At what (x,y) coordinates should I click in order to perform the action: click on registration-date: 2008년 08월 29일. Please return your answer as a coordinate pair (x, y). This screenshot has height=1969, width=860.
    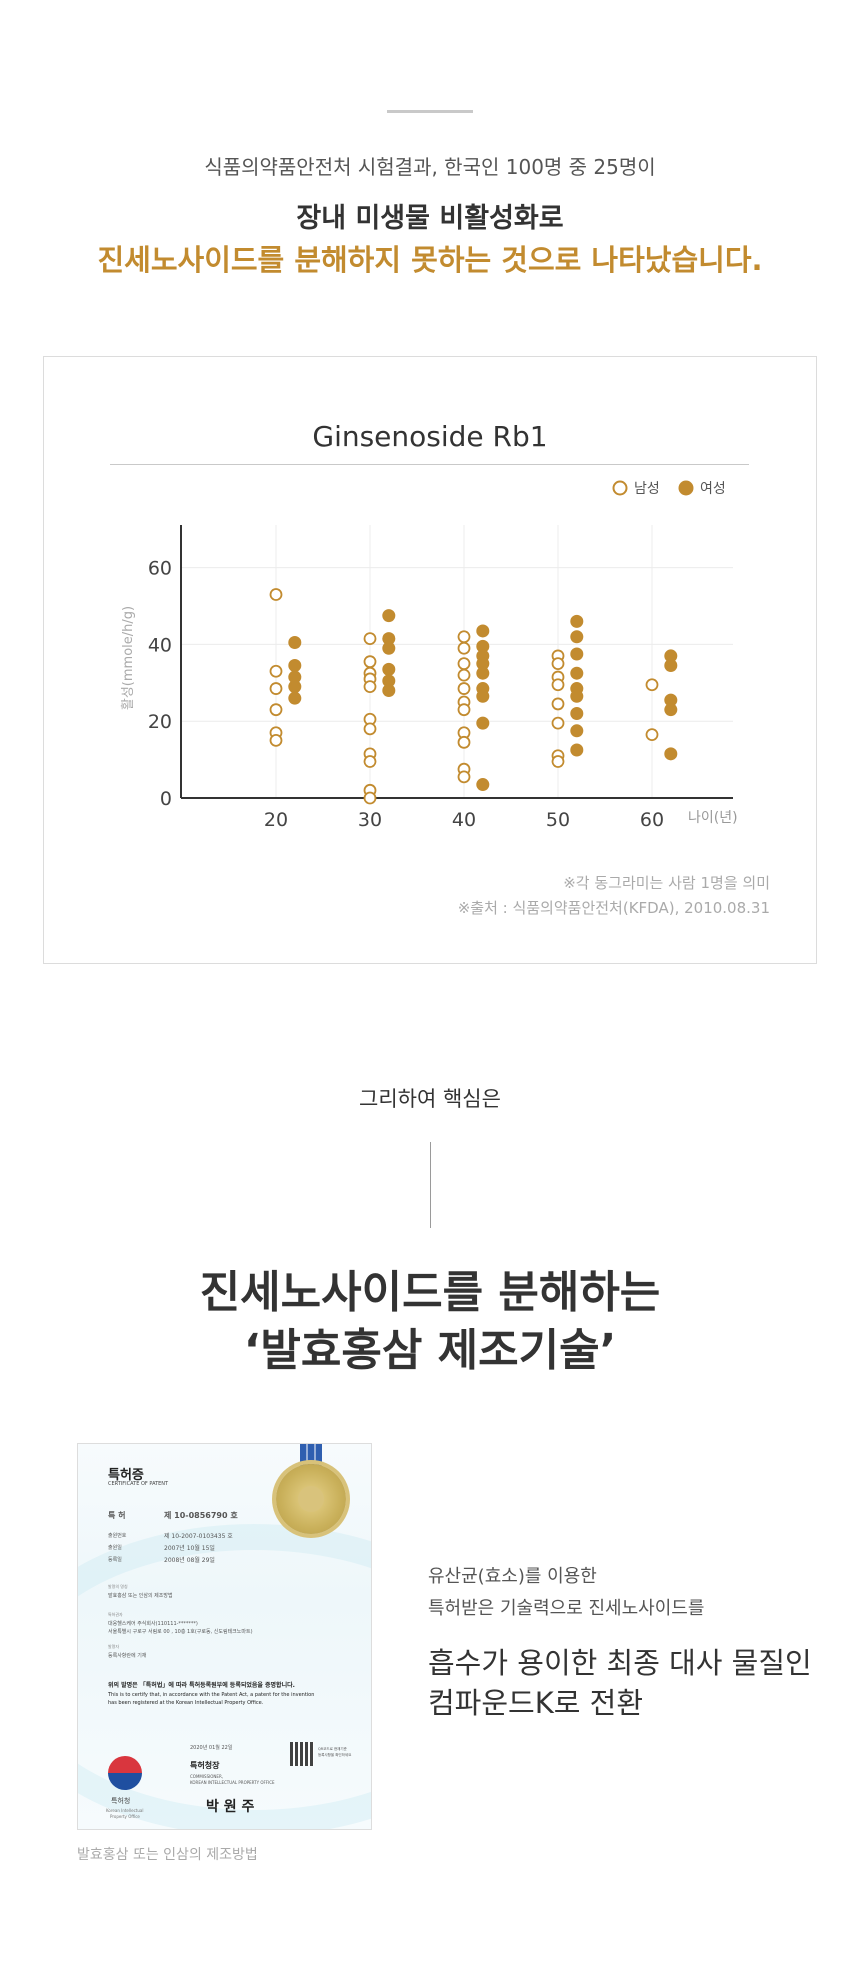
    Looking at the image, I should click on (189, 1560).